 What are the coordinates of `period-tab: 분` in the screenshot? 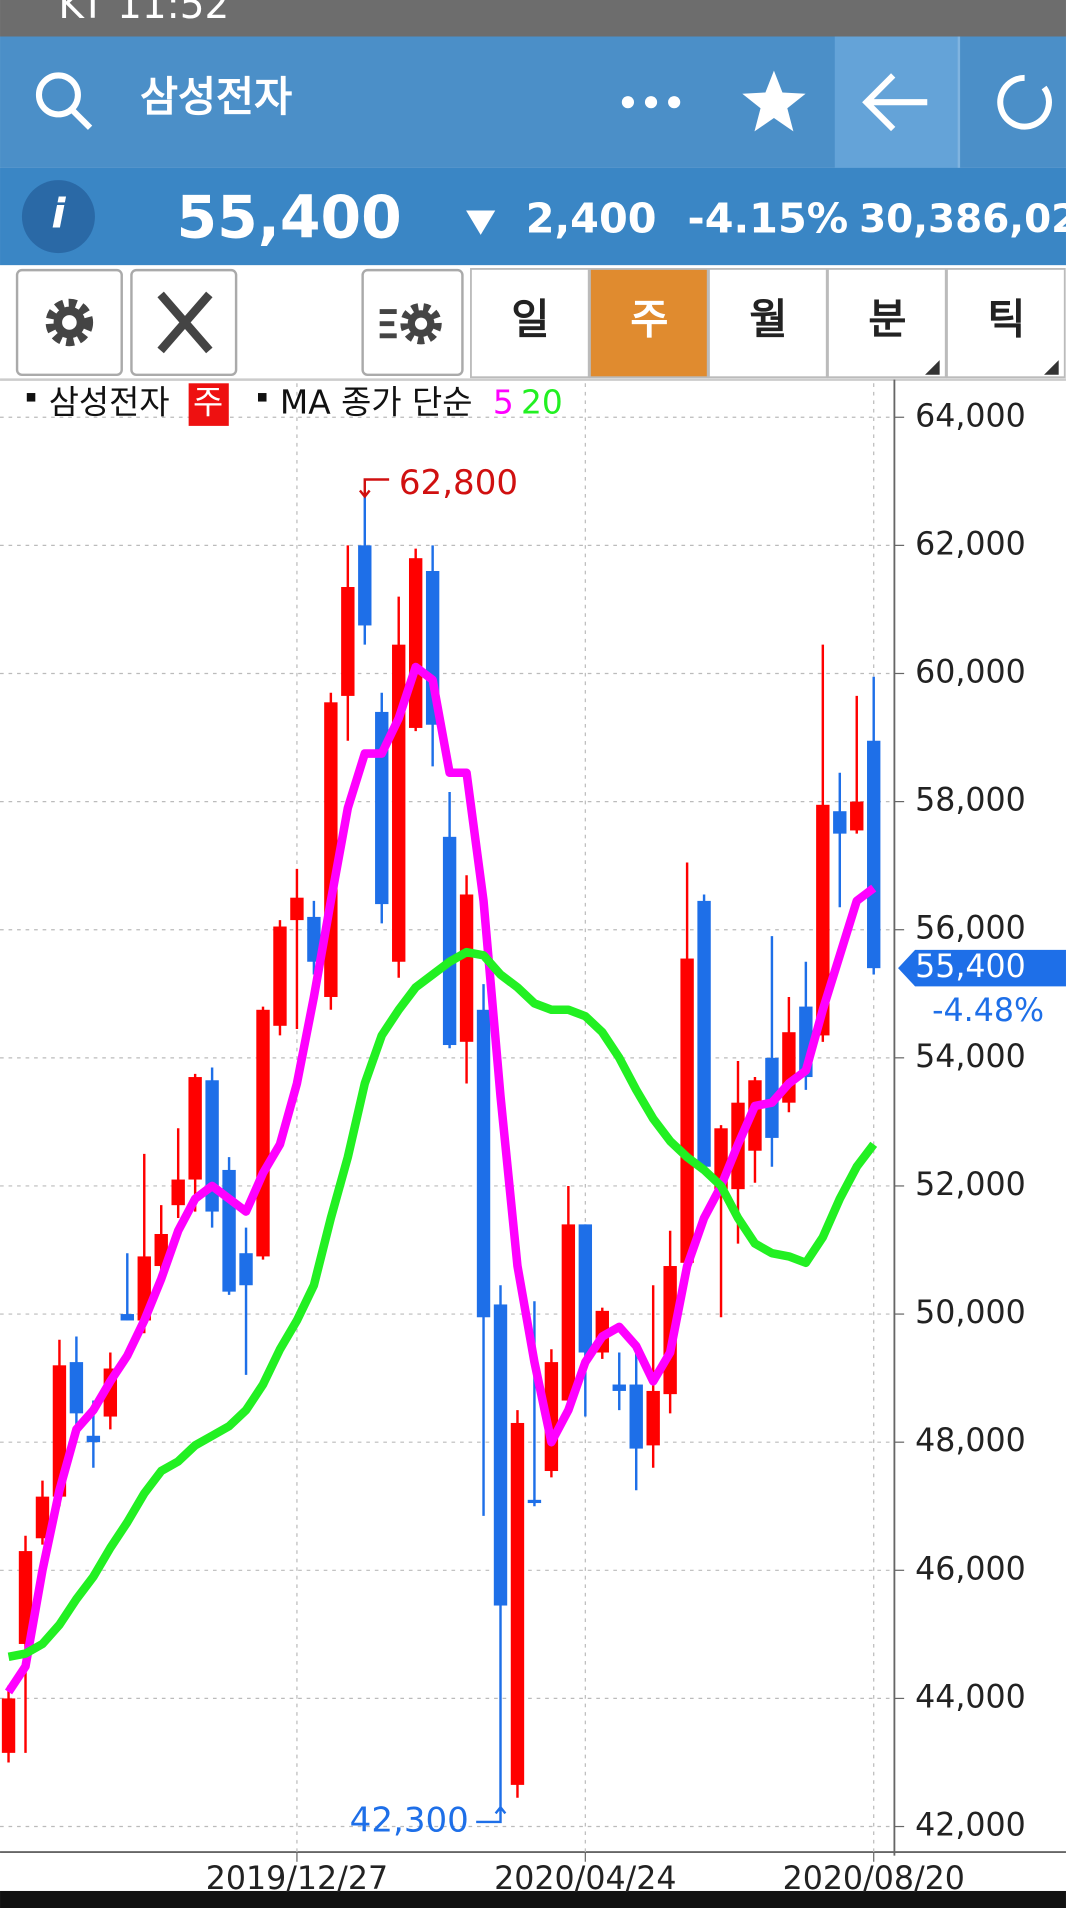 It's located at (887, 323).